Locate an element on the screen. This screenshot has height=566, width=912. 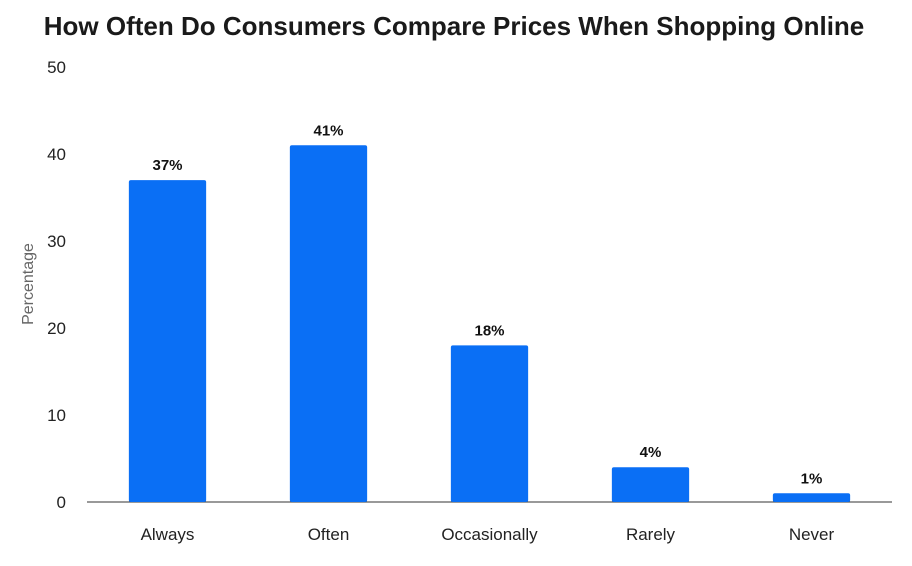
data-label: 18% is located at coordinates (489, 330).